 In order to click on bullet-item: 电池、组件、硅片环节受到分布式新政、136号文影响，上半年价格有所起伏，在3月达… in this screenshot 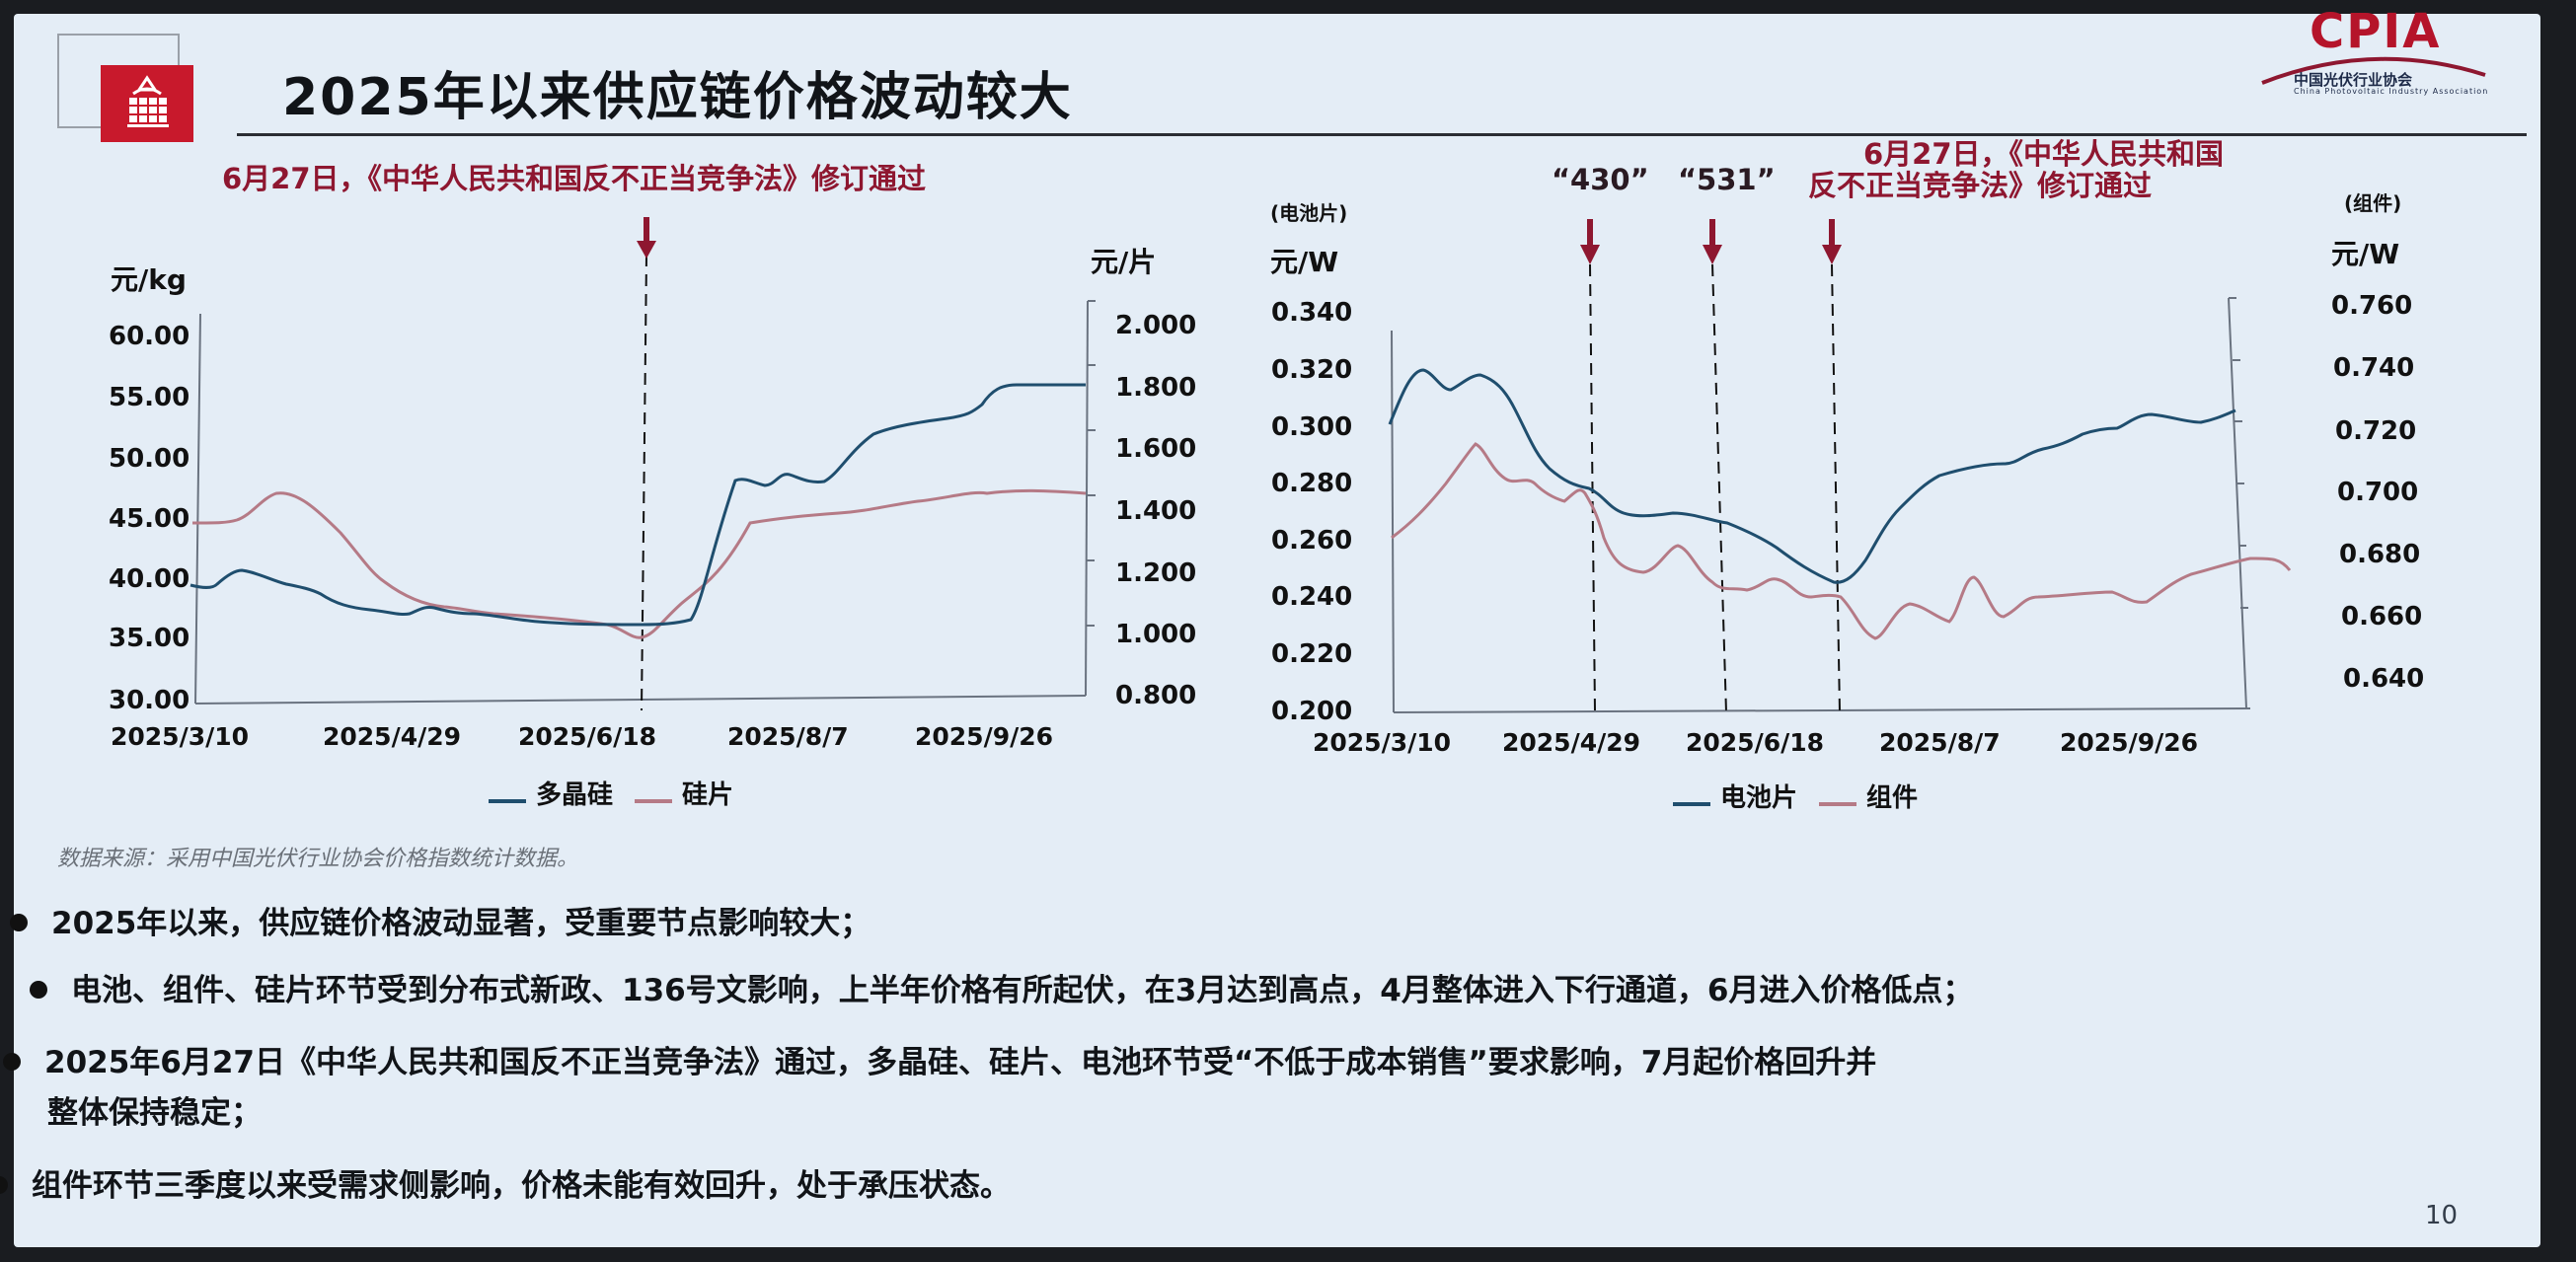, I will do `click(1001, 990)`.